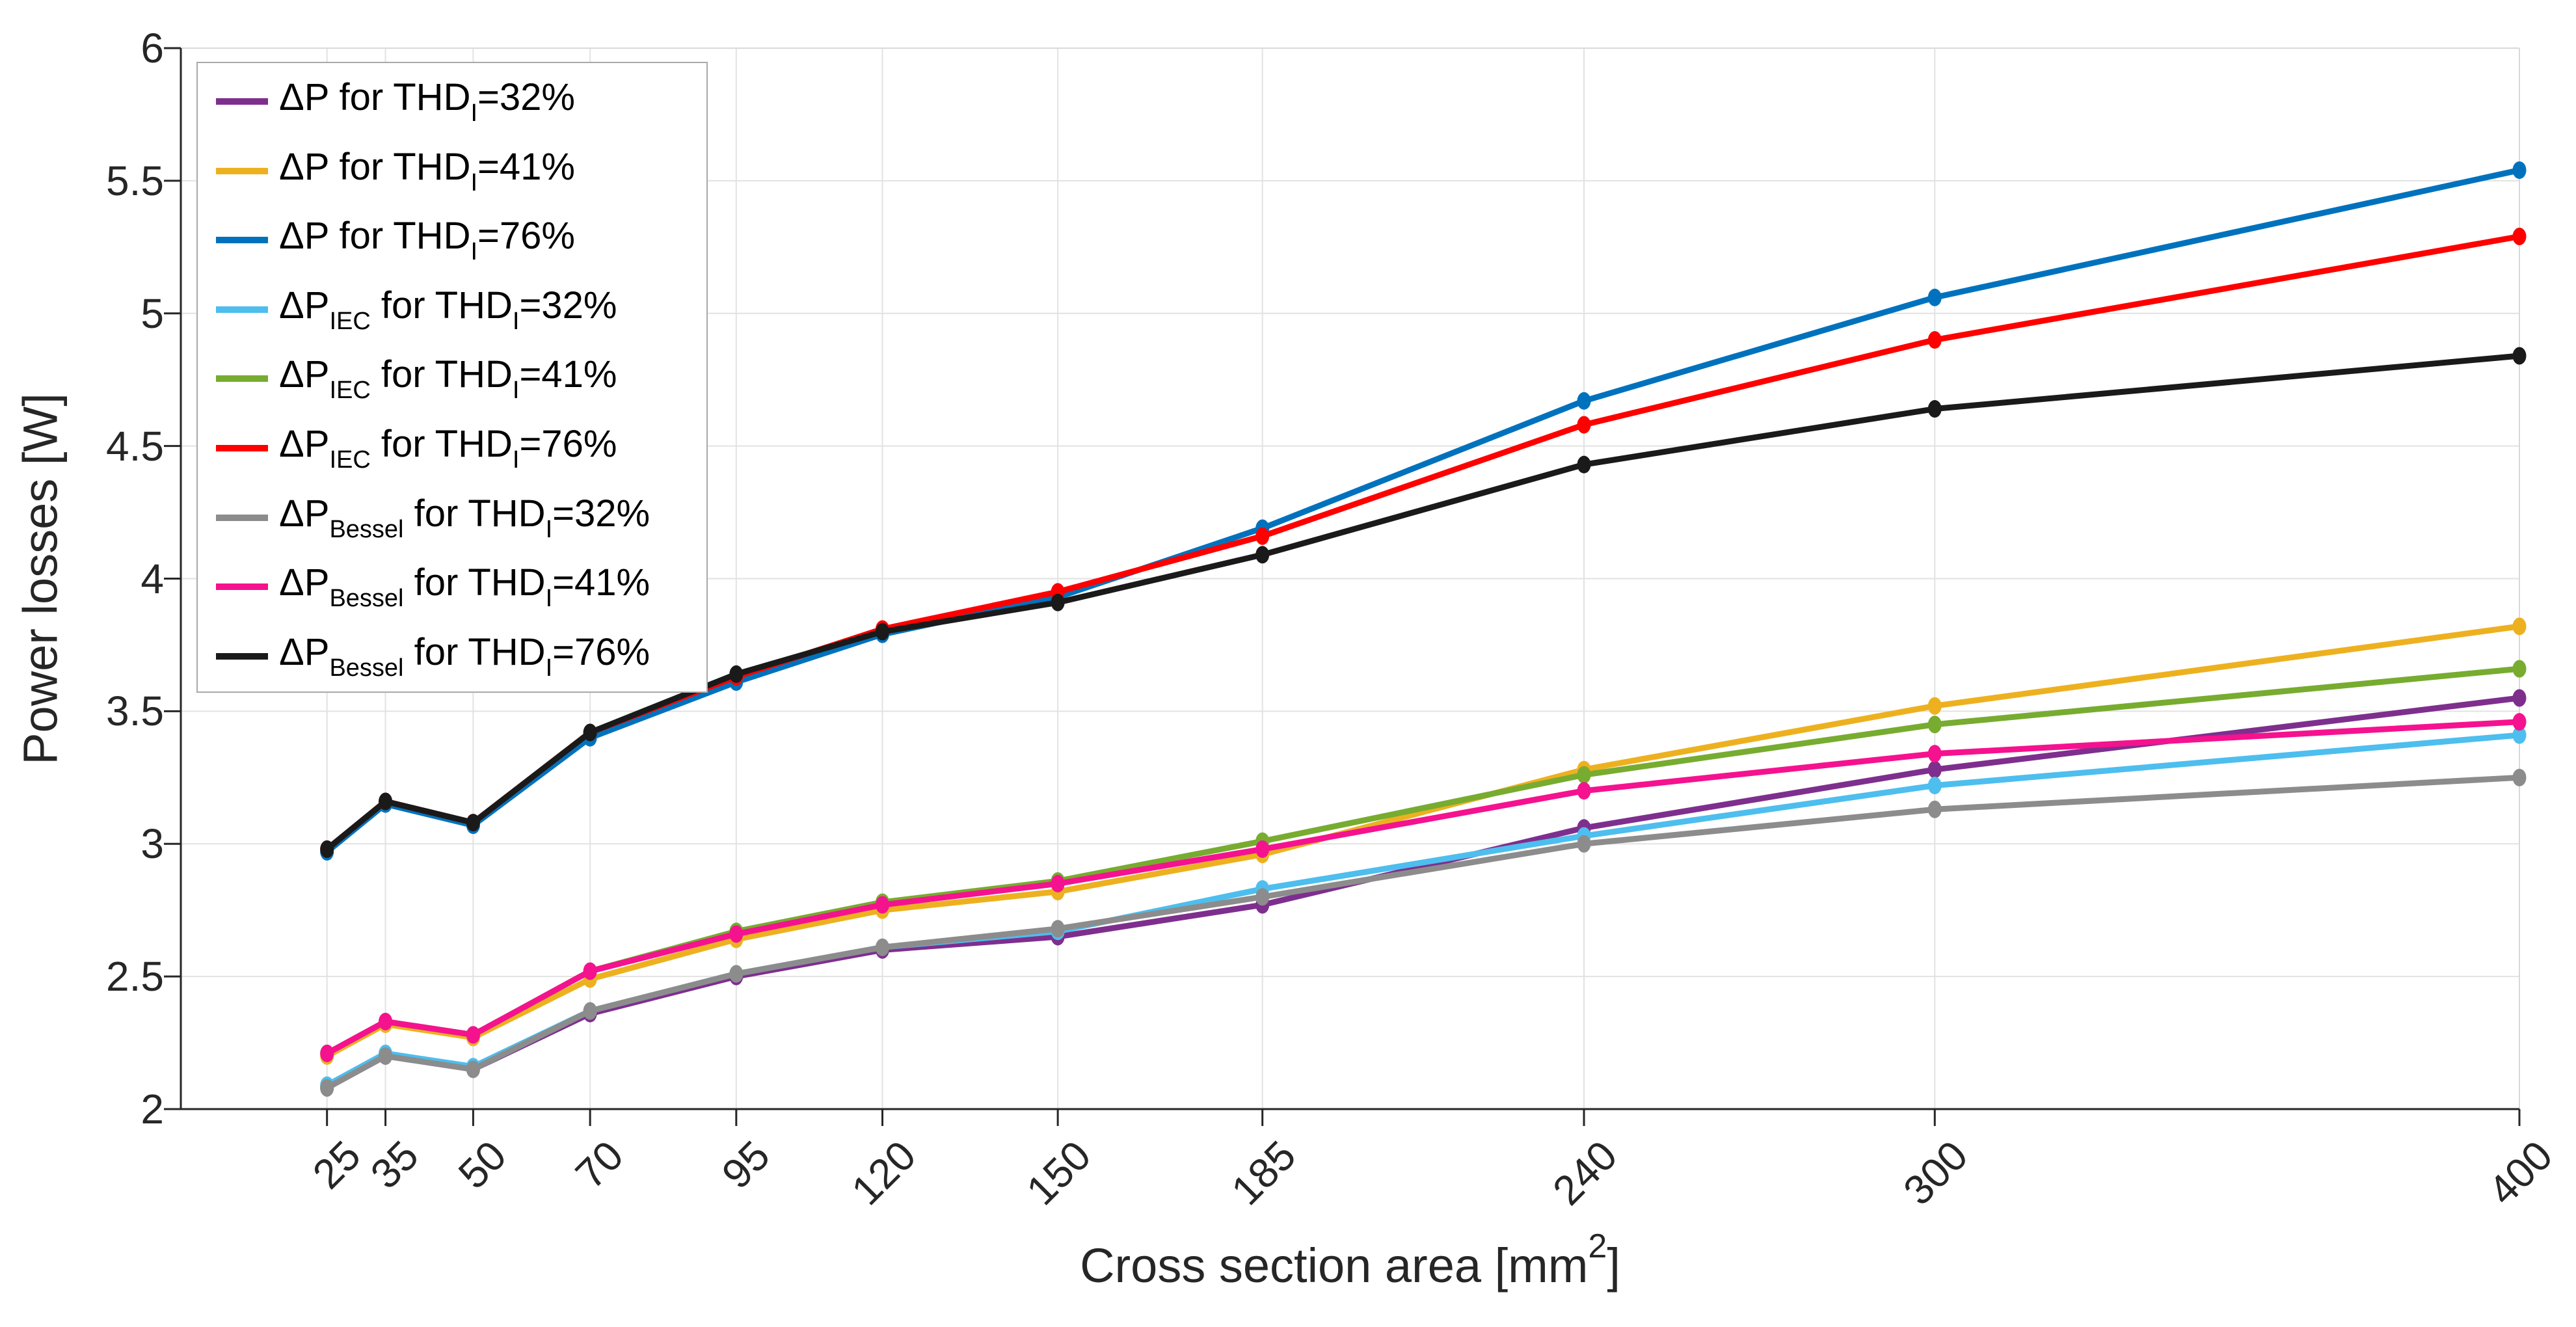 The height and width of the screenshot is (1327, 2576). I want to click on legend-item: ΔPIEC for THDI=32%, so click(417, 310).